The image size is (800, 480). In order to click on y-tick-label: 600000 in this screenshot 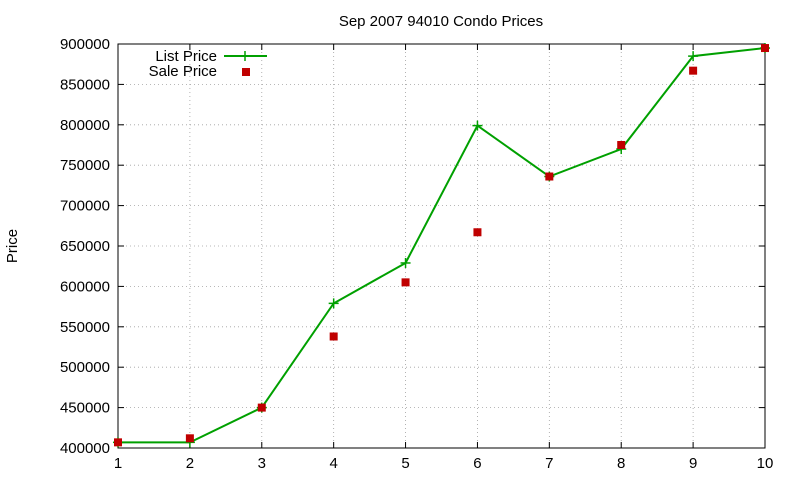, I will do `click(85, 286)`.